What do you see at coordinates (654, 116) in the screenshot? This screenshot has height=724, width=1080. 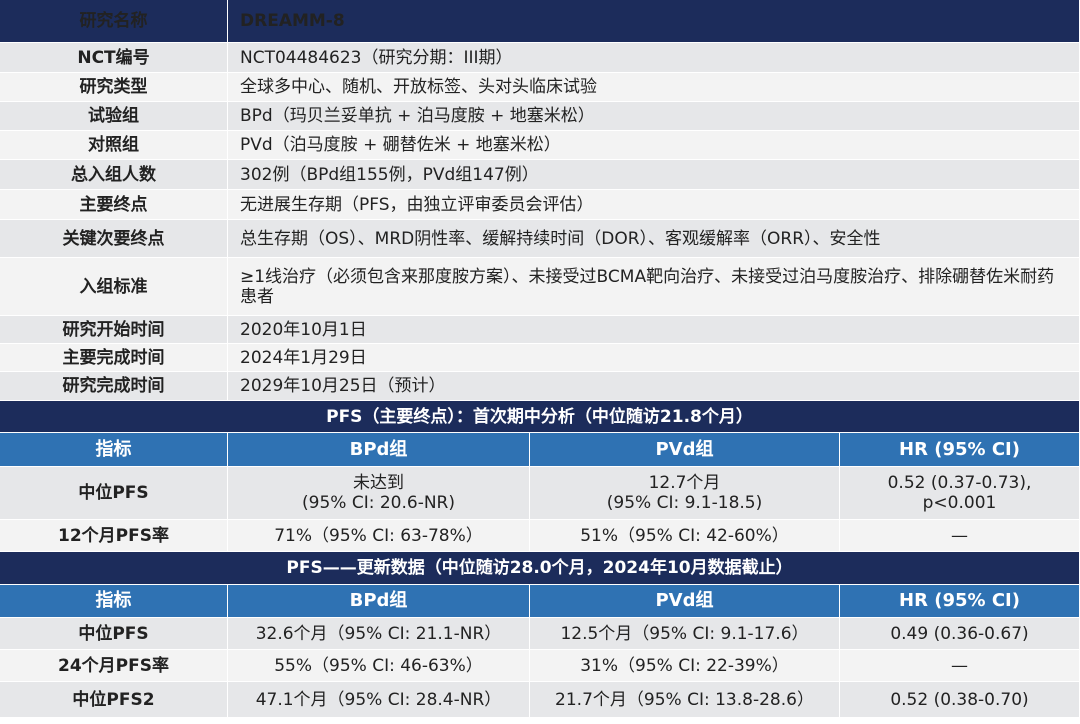 I see `row-value: BPd（玛贝兰妥单抗 + 泊马度胺 + 地塞米松）` at bounding box center [654, 116].